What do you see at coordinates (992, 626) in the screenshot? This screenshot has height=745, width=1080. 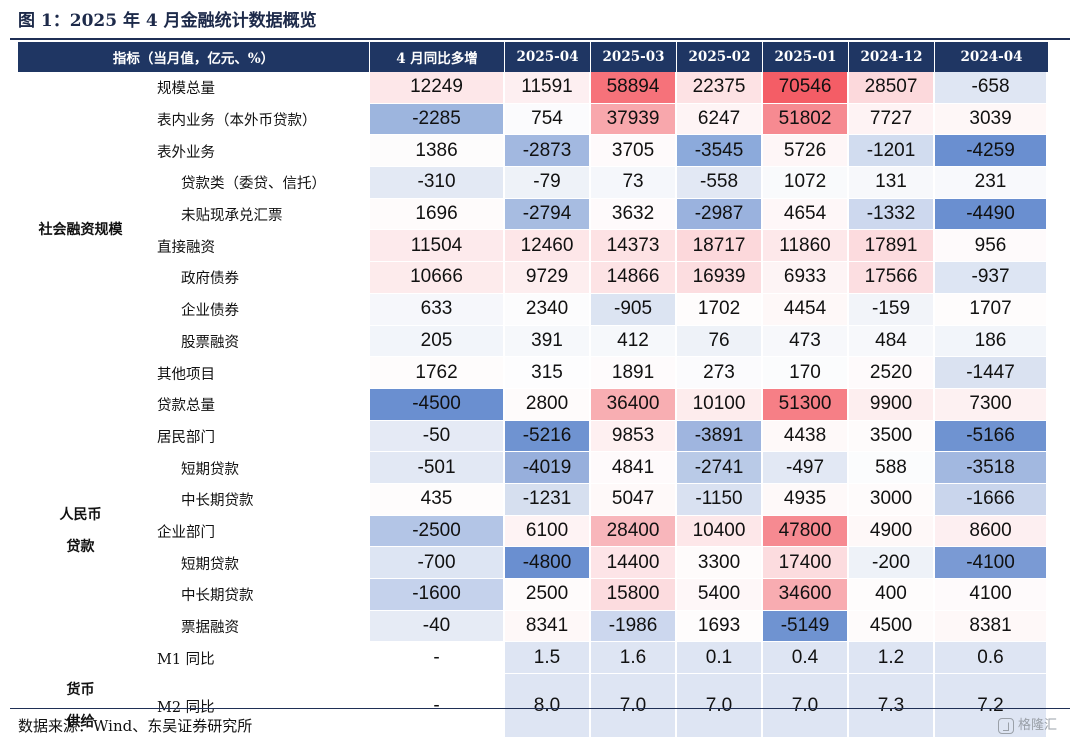 I see `table-cell: 8381` at bounding box center [992, 626].